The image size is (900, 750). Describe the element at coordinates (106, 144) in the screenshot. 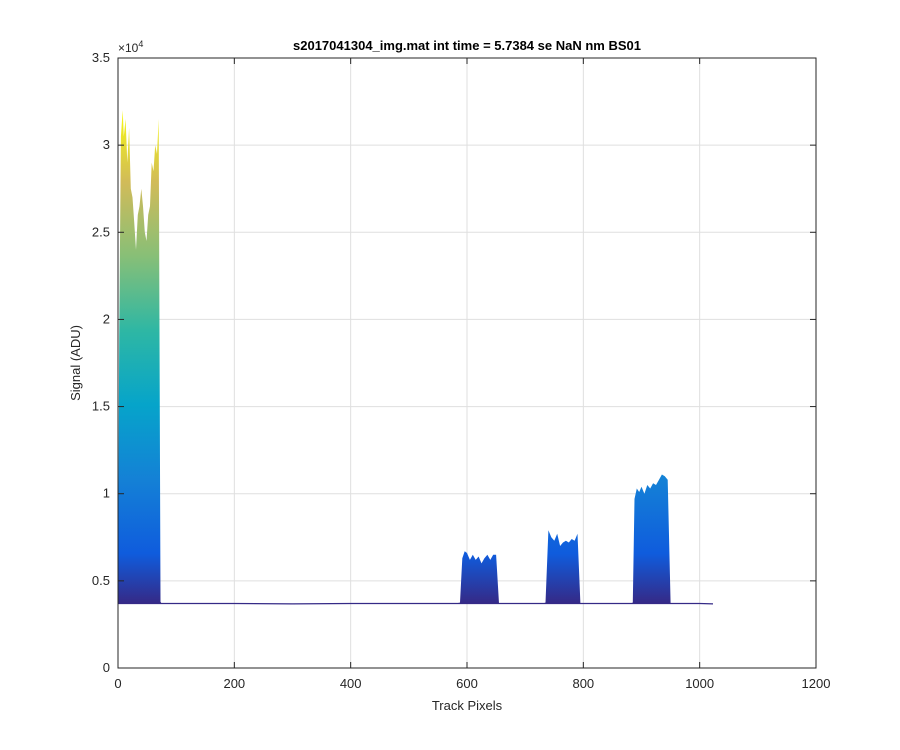

I see `y-tick-label: 3` at that location.